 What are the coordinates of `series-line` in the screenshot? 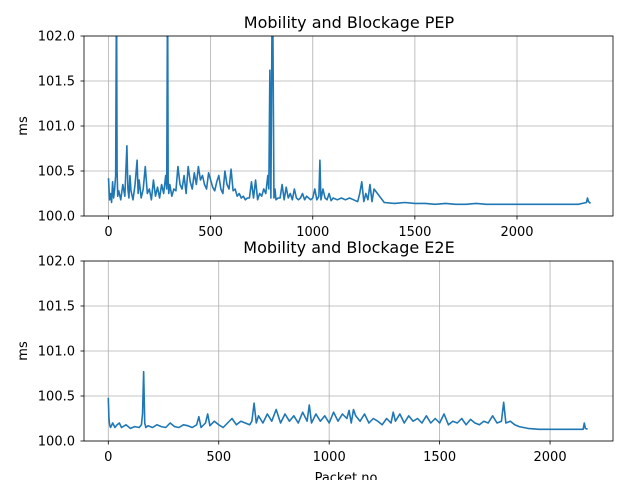 It's located at (347, 400).